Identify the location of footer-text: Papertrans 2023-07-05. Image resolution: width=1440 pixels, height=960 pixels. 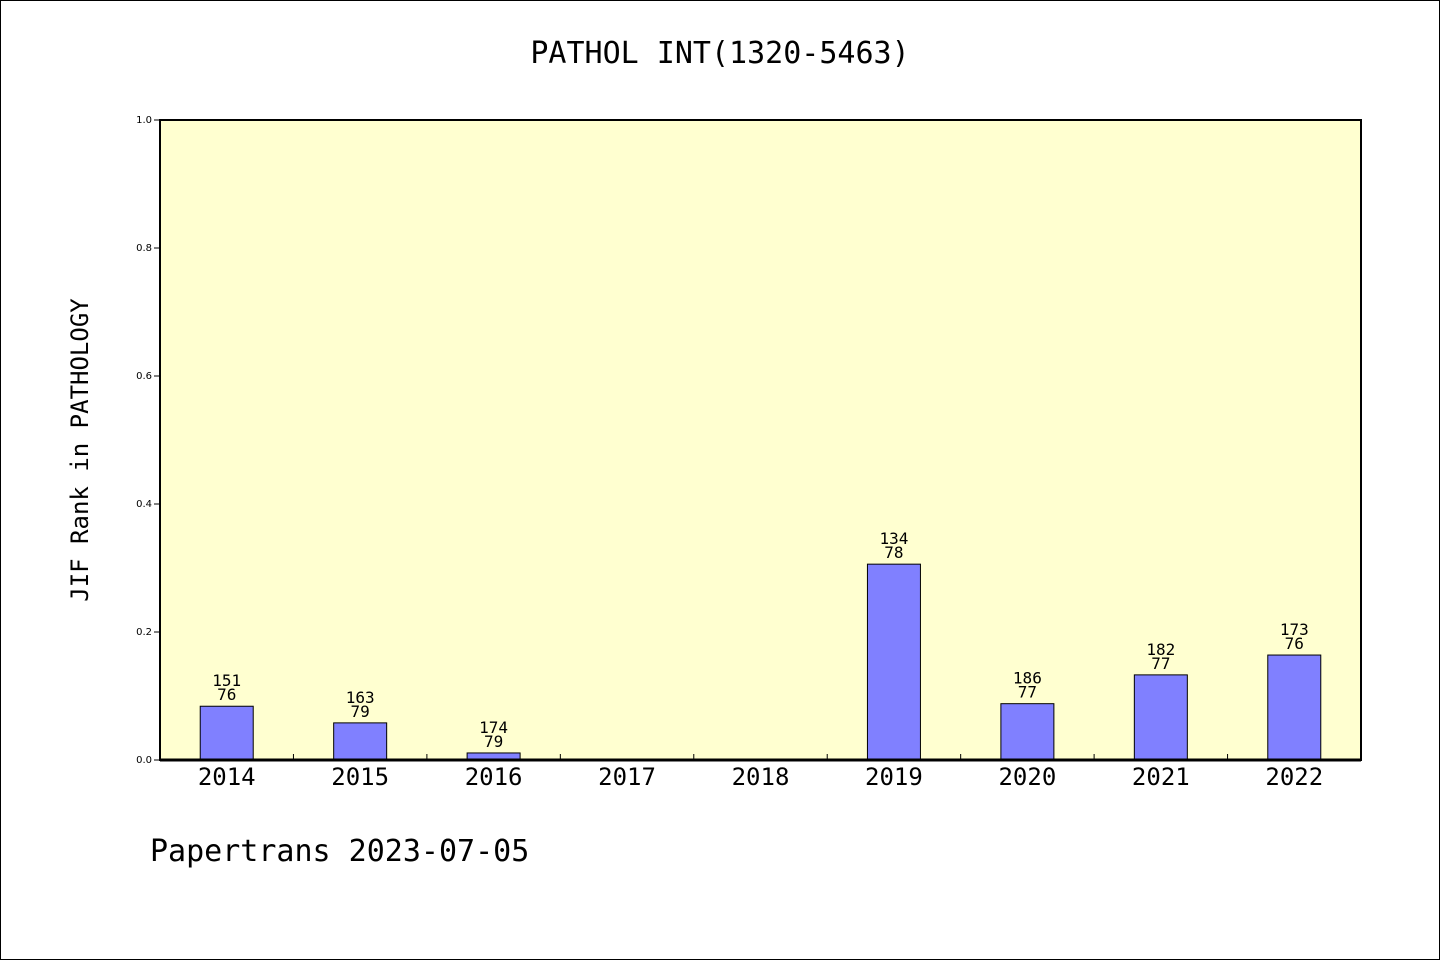
(340, 851).